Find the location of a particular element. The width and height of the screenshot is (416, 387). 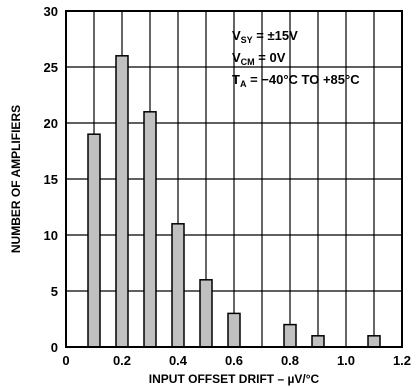

x-tick-label: 0.4 is located at coordinates (178, 360).